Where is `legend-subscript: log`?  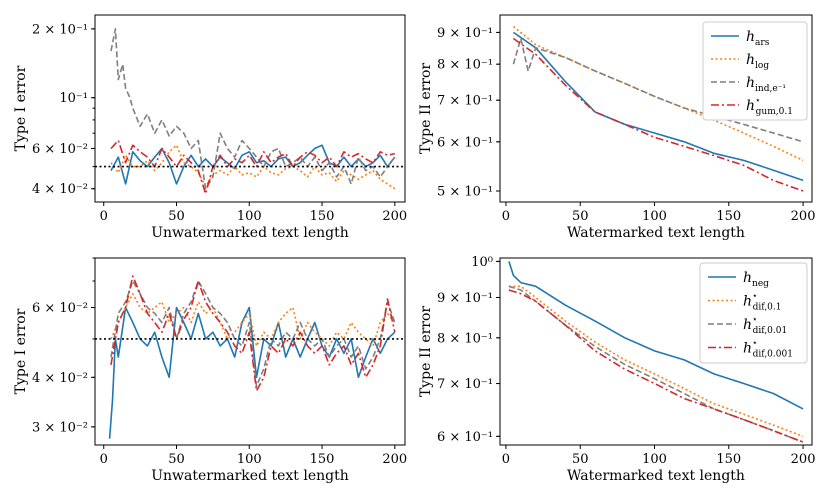 legend-subscript: log is located at coordinates (762, 66).